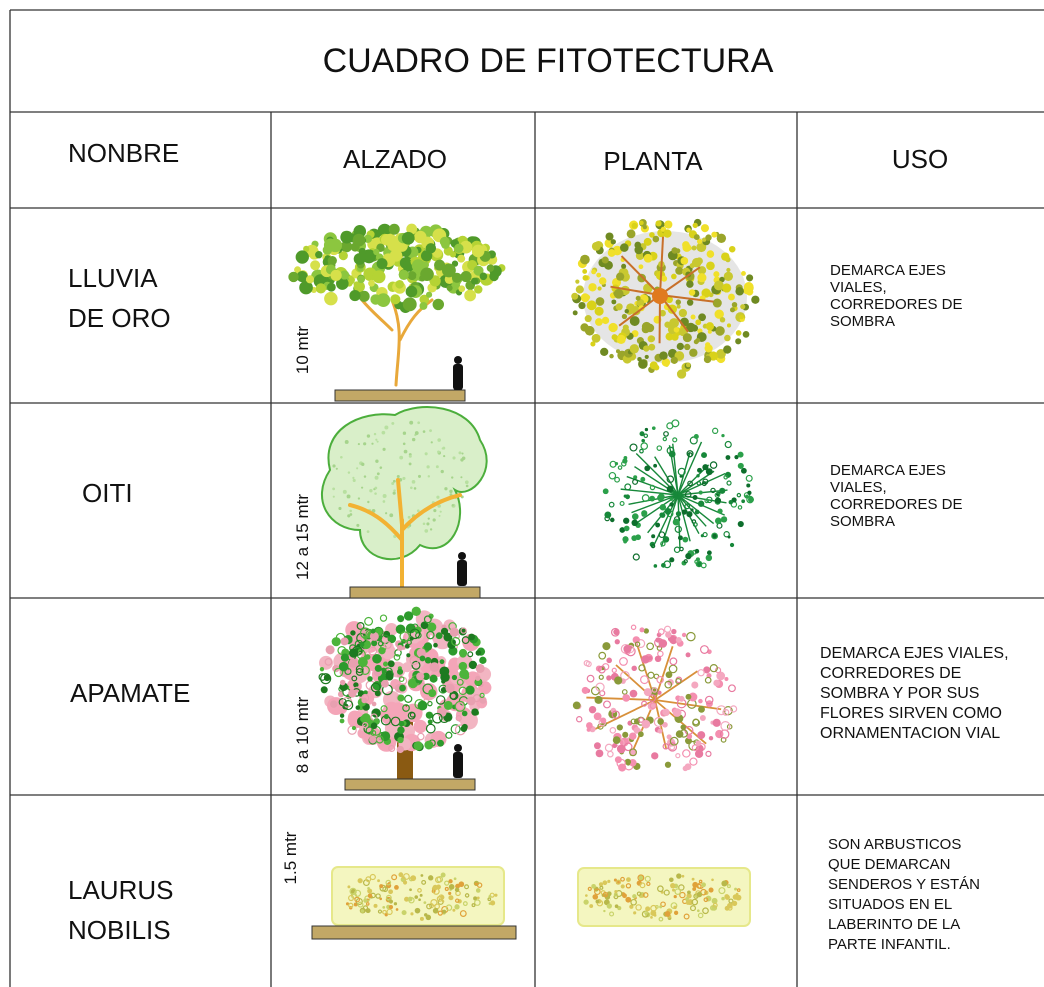 This screenshot has width=1044, height=987. What do you see at coordinates (896, 304) in the screenshot?
I see `uso-line: CORREDORES DE` at bounding box center [896, 304].